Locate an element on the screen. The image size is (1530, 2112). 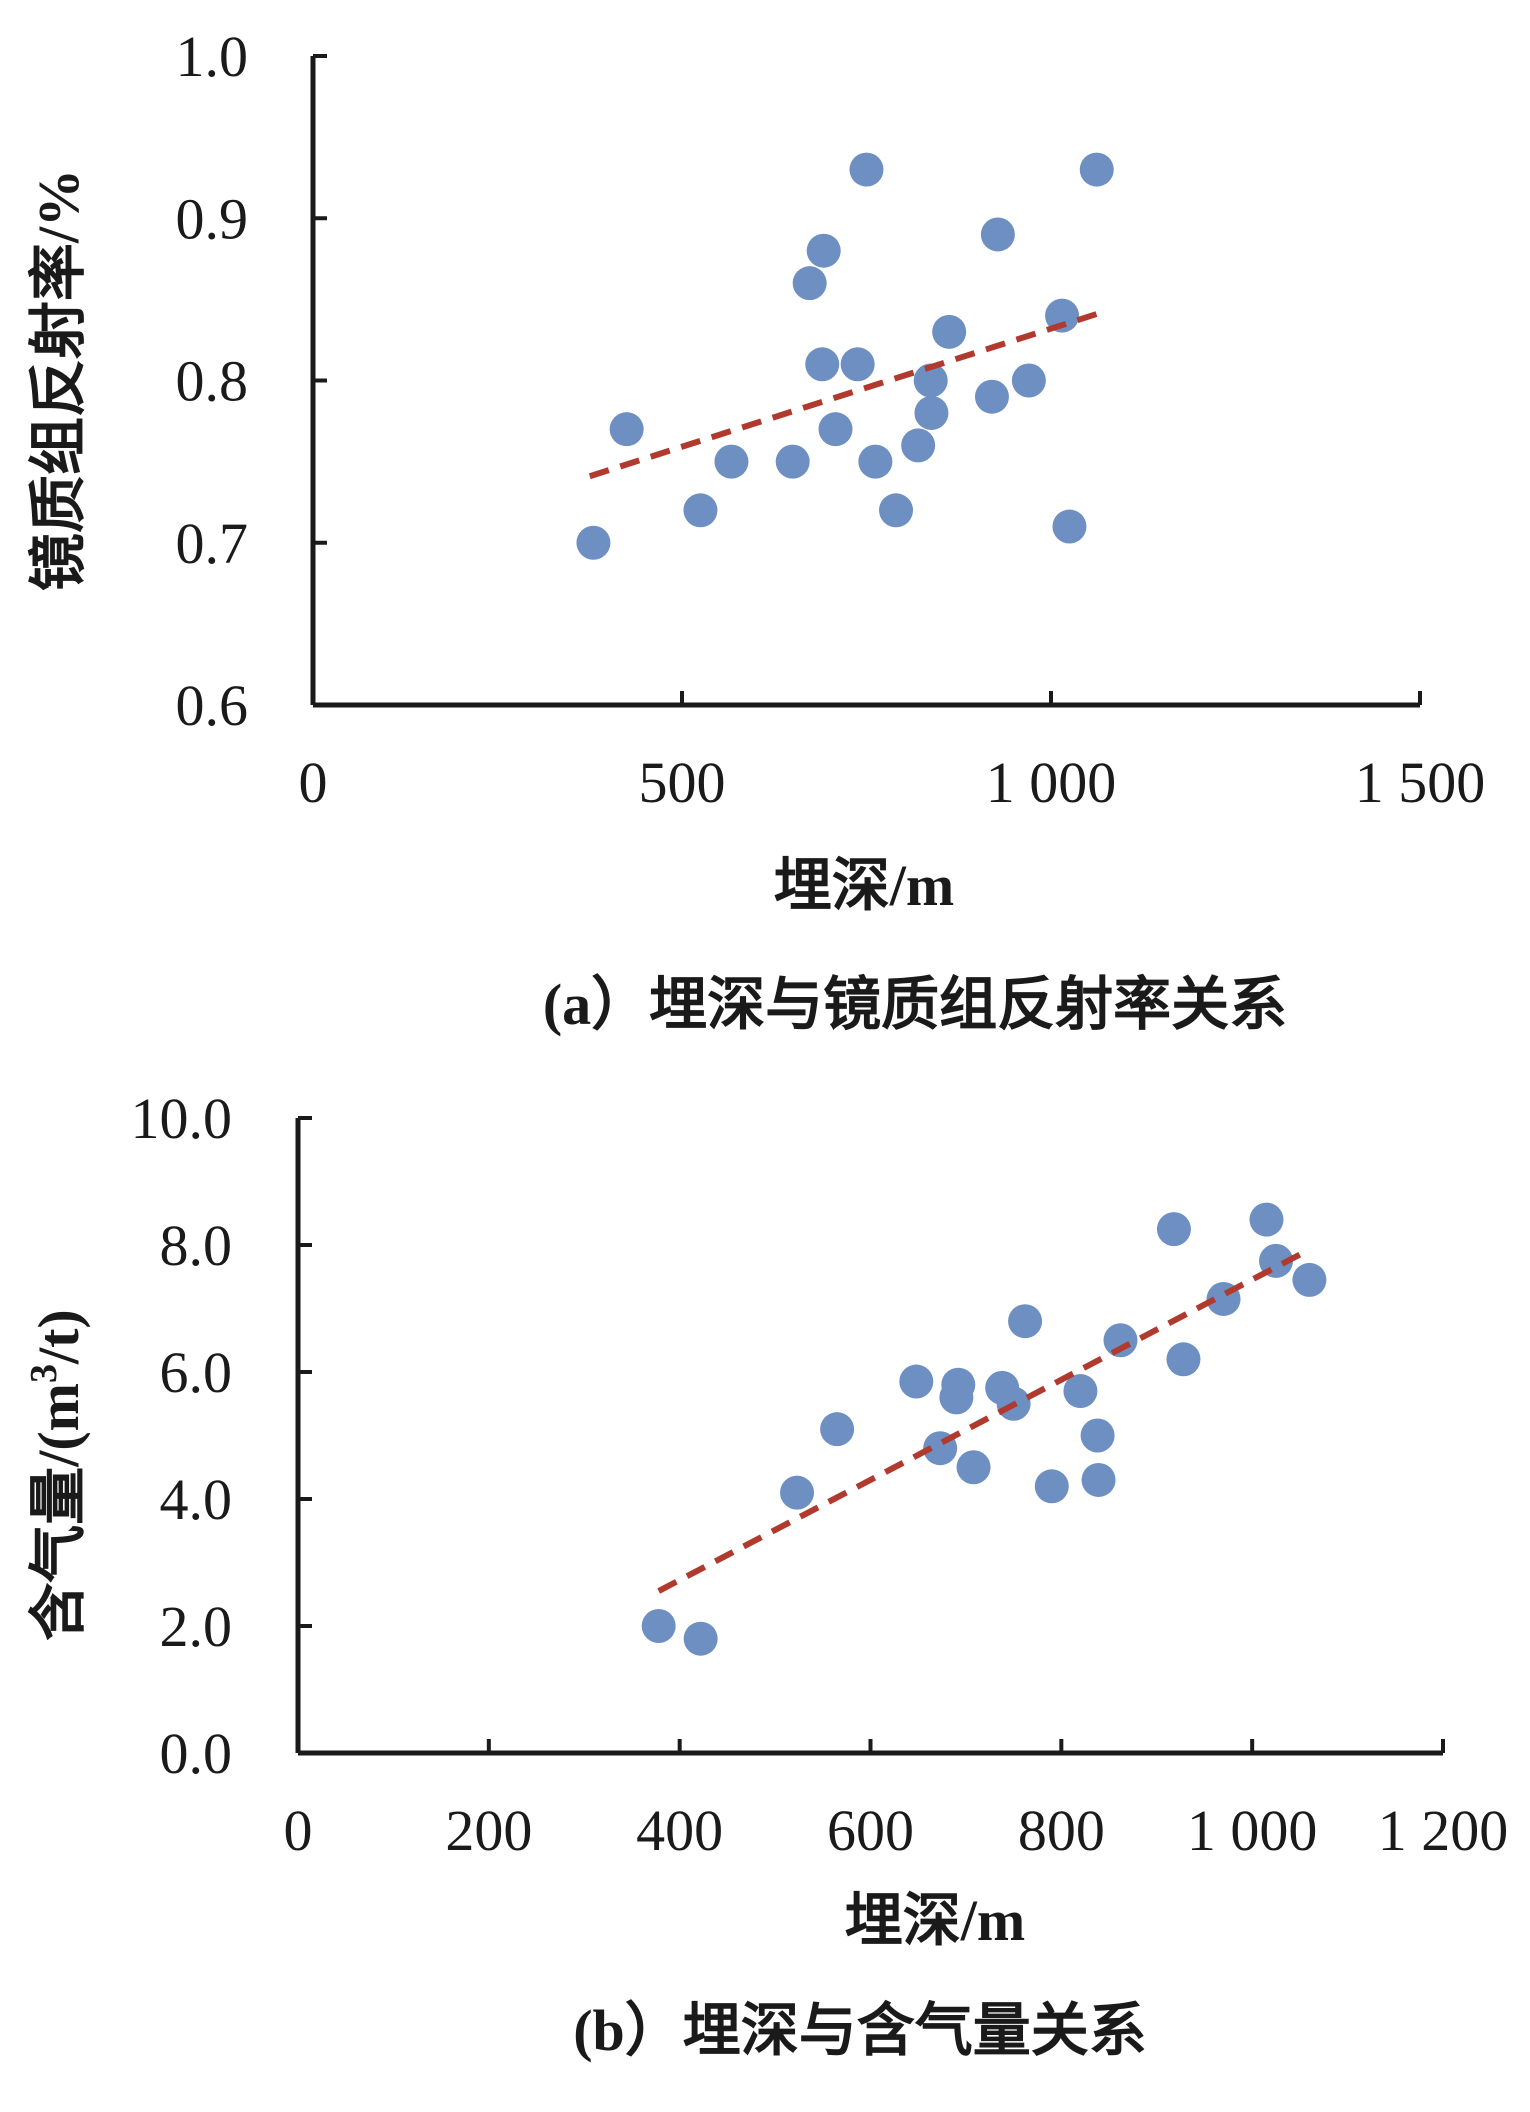
chart-b-x-tick-label: 800 is located at coordinates (1061, 1830).